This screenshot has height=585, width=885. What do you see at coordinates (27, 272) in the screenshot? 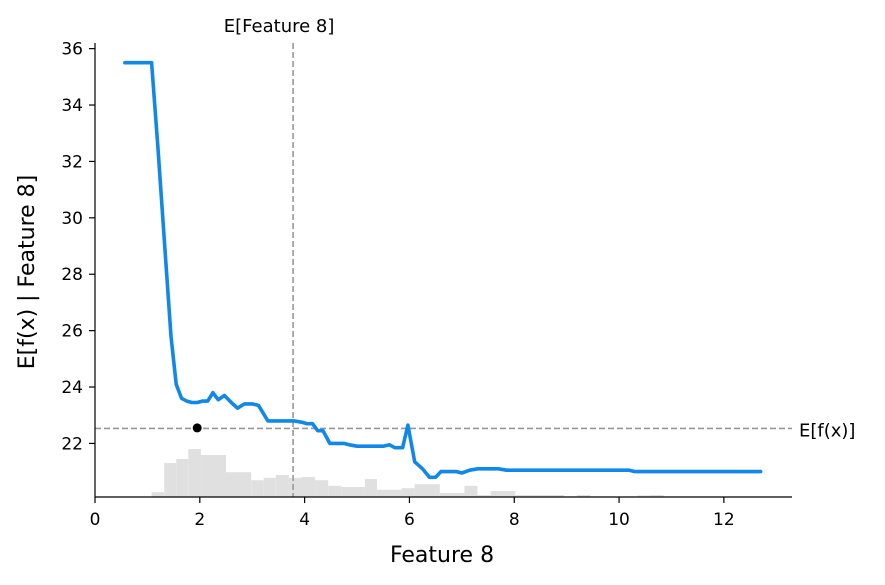
I see `y-axis-label: E[f(x) | Feature 8]` at bounding box center [27, 272].